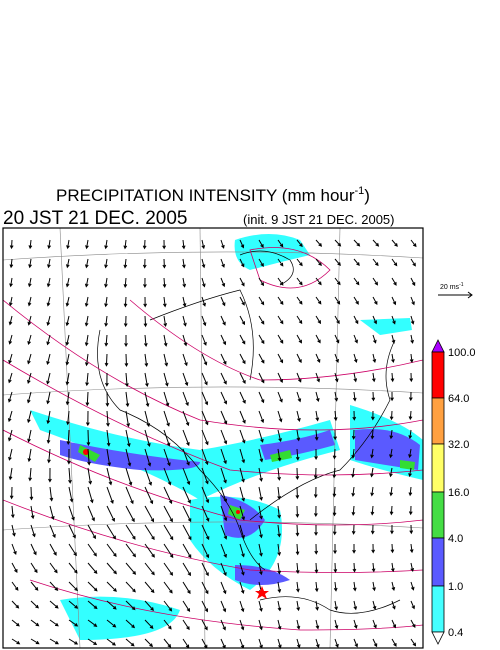 The width and height of the screenshot is (500, 650). I want to click on precip-extreme, so click(161, 481).